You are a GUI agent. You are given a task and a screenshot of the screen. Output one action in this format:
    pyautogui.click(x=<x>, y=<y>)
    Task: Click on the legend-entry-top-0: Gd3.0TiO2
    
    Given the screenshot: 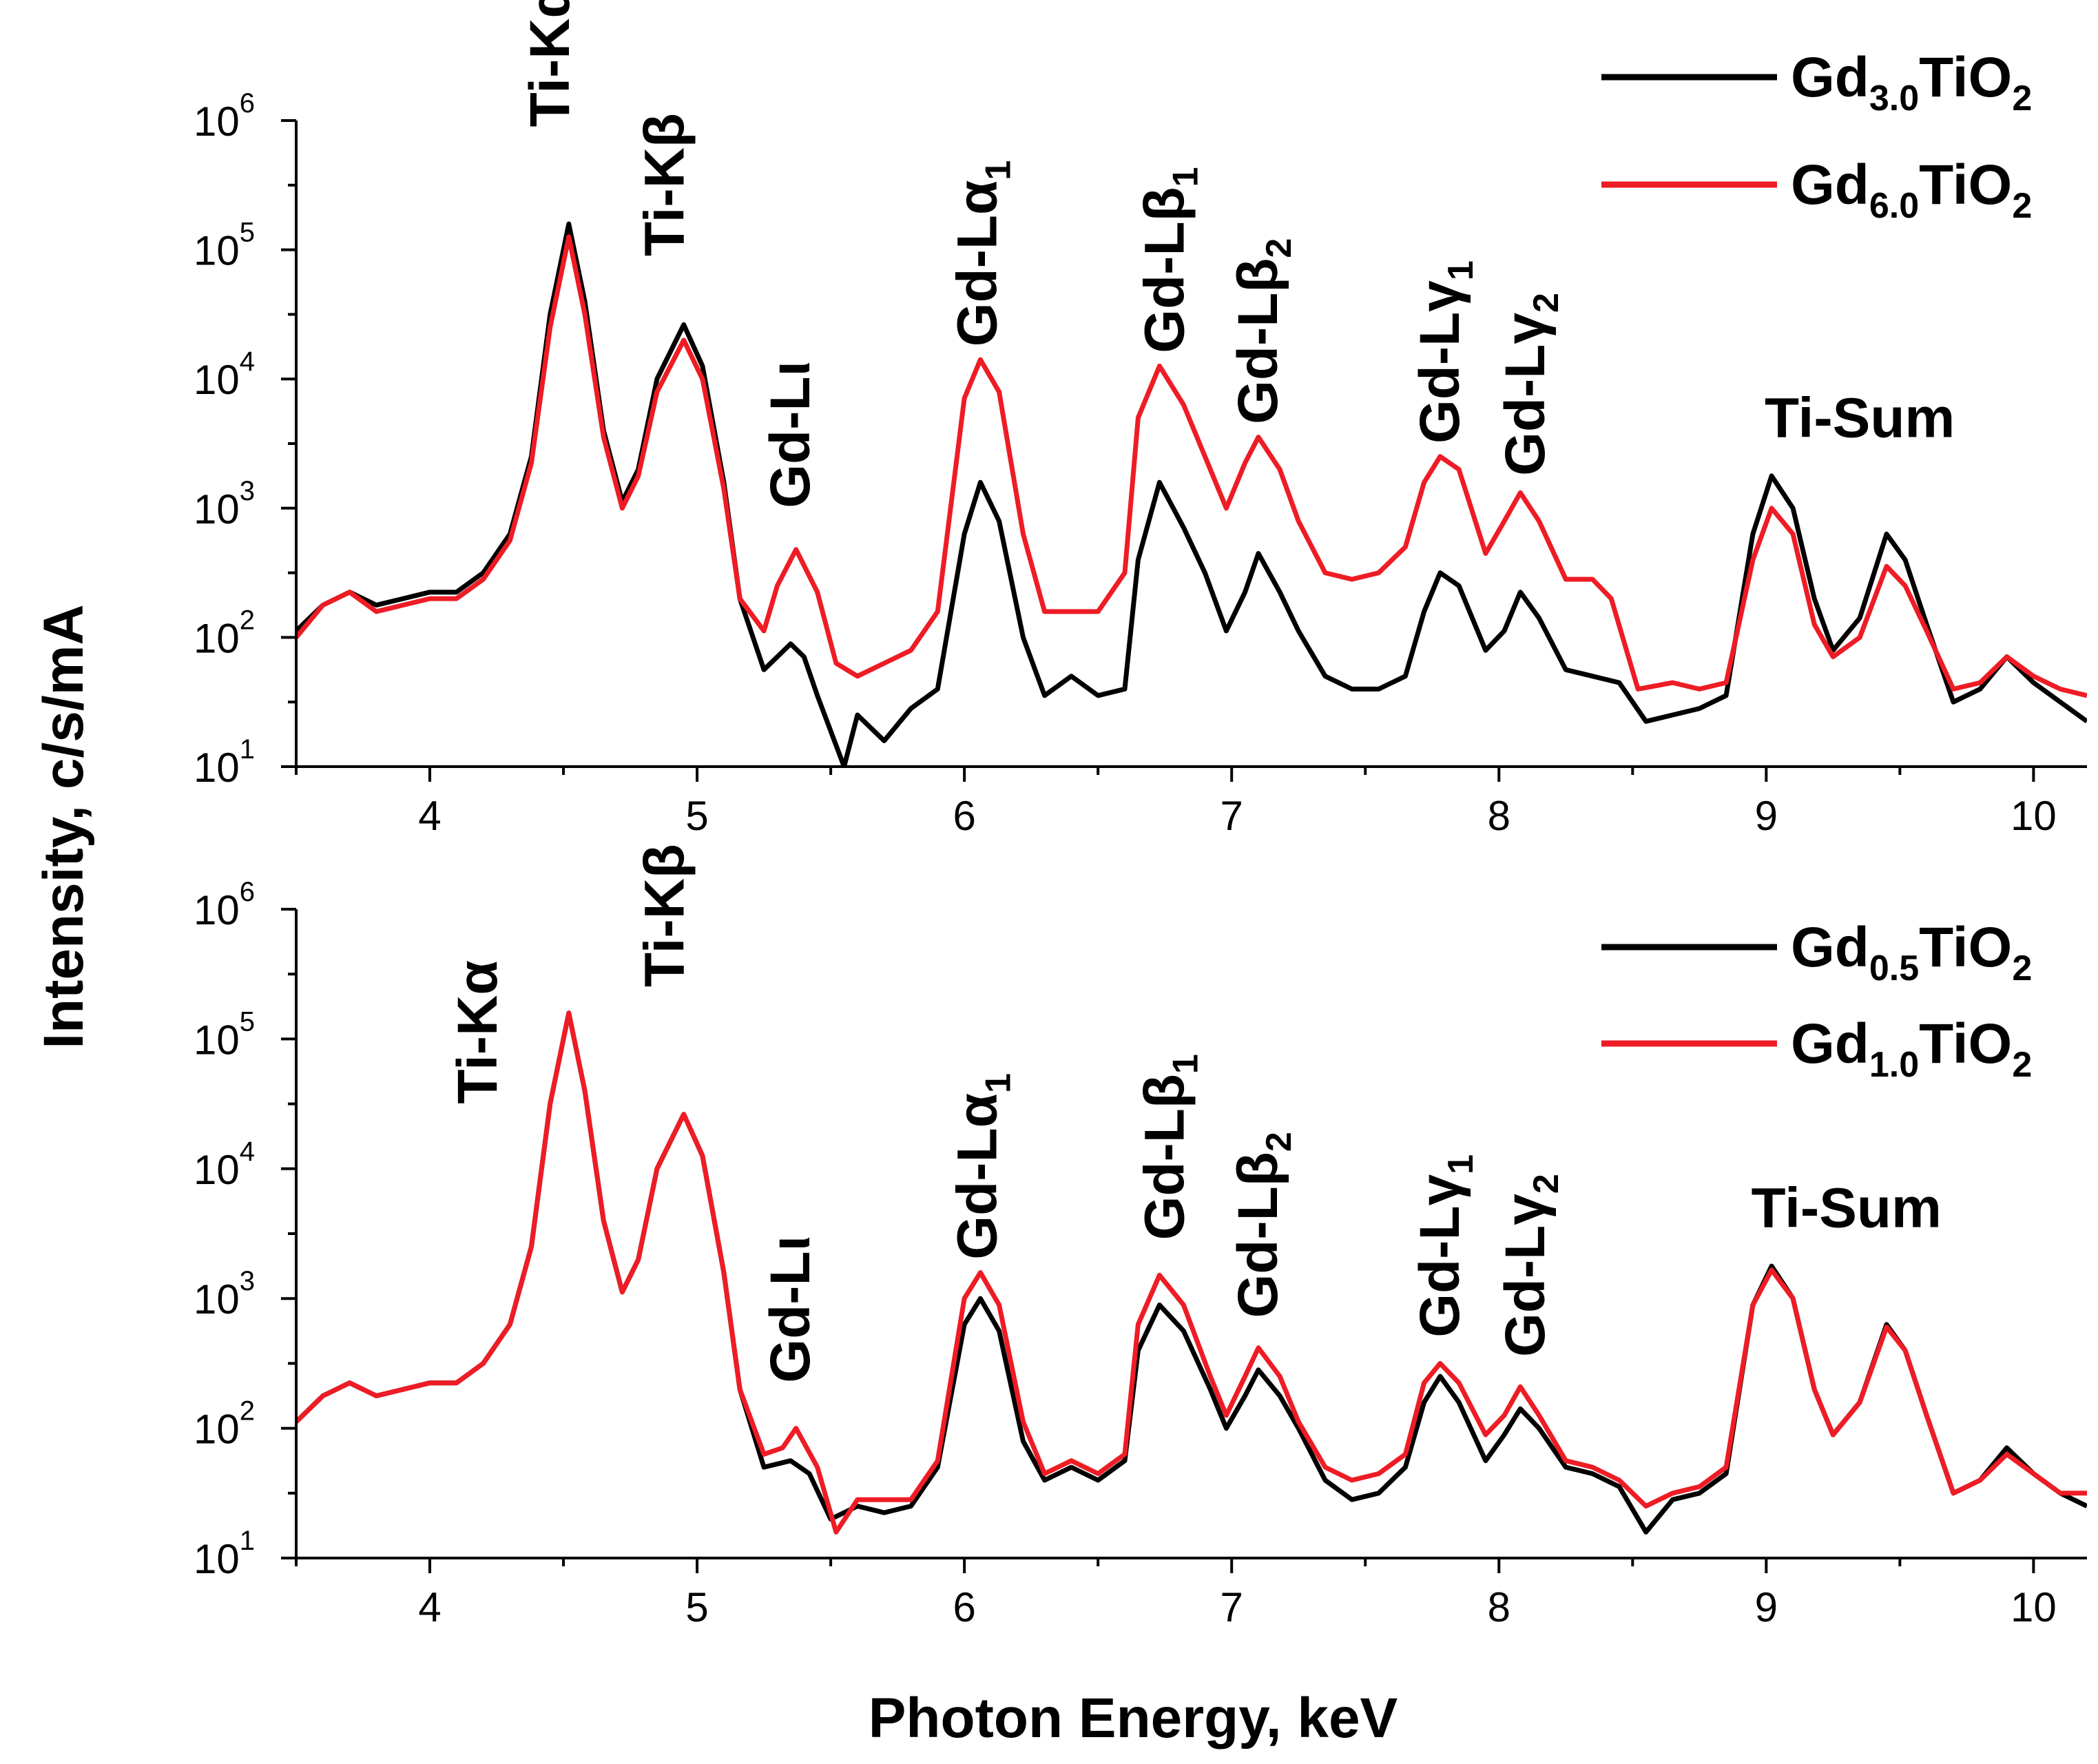 What is the action you would take?
    pyautogui.click(x=1816, y=82)
    